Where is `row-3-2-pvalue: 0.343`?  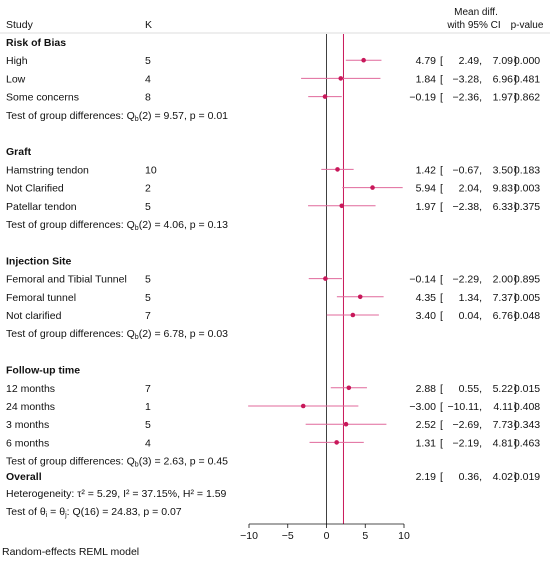
row-3-2-pvalue: 0.343 is located at coordinates (527, 425).